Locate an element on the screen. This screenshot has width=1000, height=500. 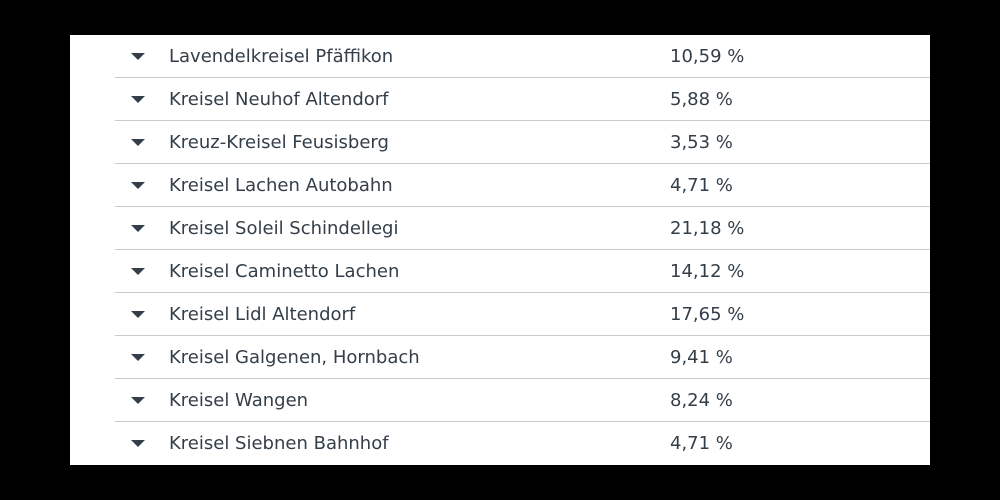
answer-label: Lavendelkreisel Pfäffikon is located at coordinates (281, 56).